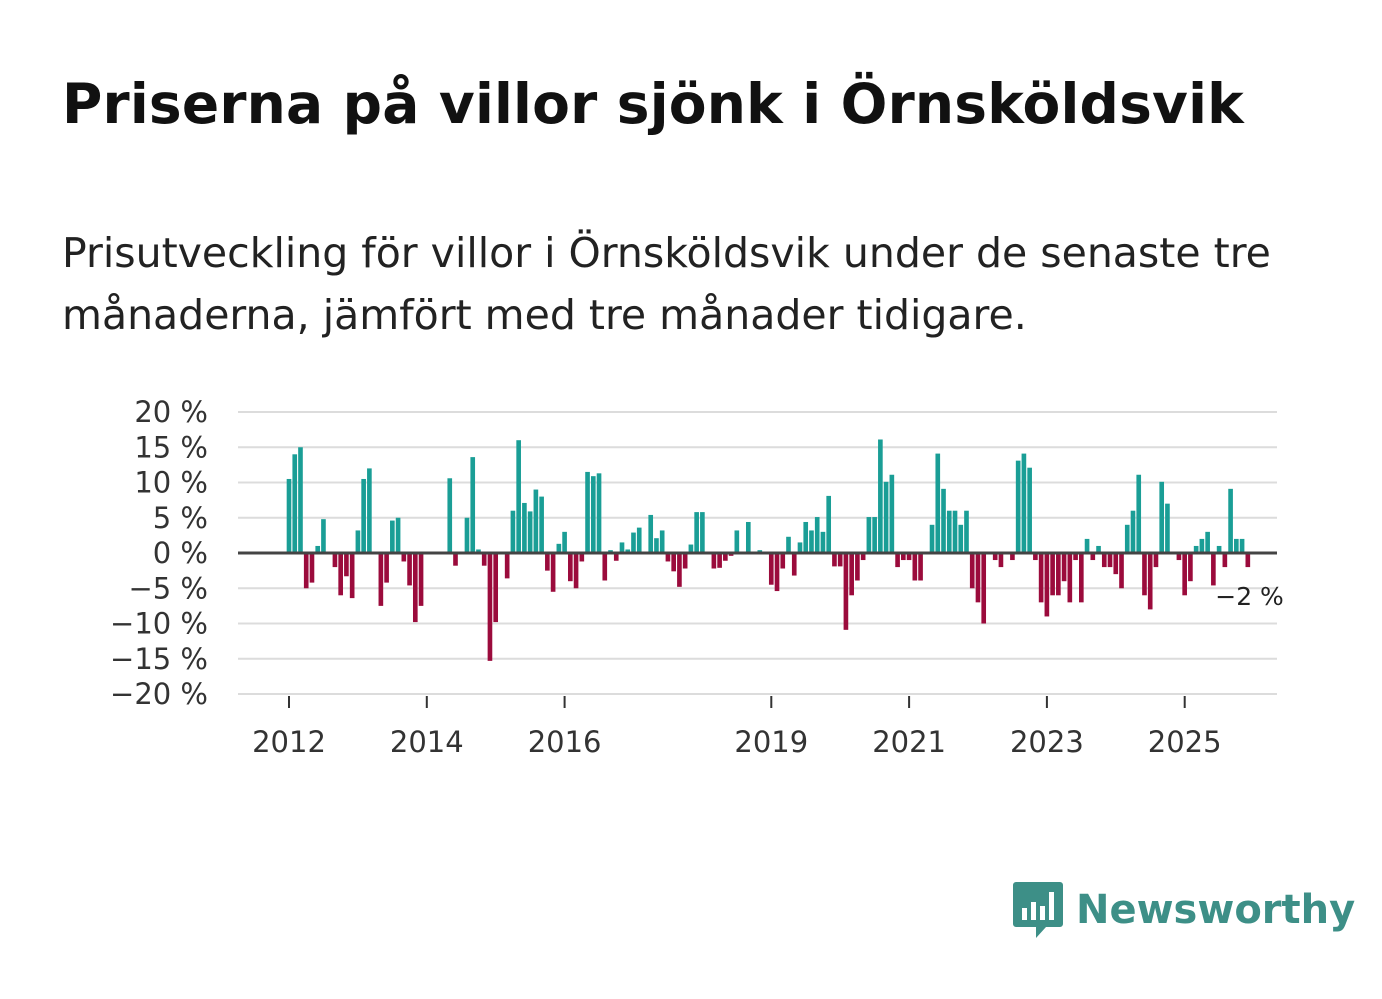 This screenshot has height=999, width=1382. I want to click on y-tick-label: −10 %, so click(159, 624).